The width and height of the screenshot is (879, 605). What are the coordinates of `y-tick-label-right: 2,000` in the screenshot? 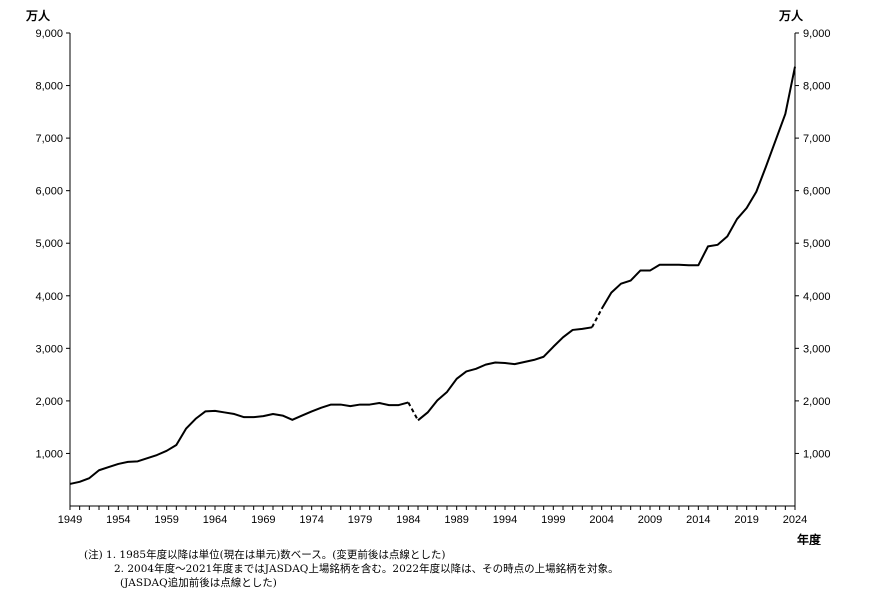 It's located at (817, 402).